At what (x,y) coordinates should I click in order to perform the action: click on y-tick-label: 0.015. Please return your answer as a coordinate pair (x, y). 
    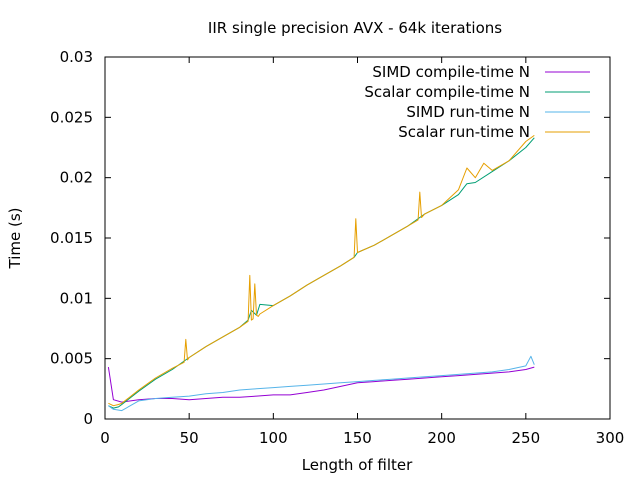
    Looking at the image, I should click on (71, 238).